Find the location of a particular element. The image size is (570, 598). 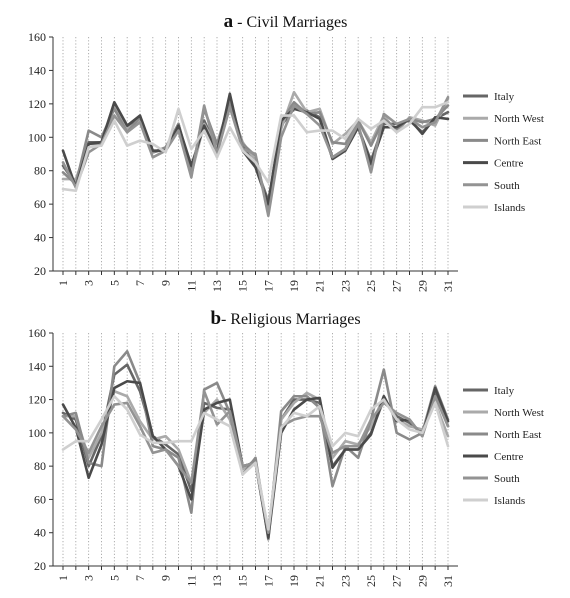

chart-title: a - Civil Marriages is located at coordinates (286, 21).